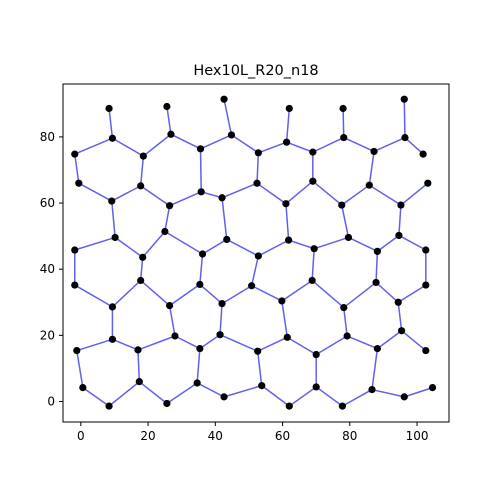  What do you see at coordinates (215, 436) in the screenshot?
I see `x-tick-label: 40` at bounding box center [215, 436].